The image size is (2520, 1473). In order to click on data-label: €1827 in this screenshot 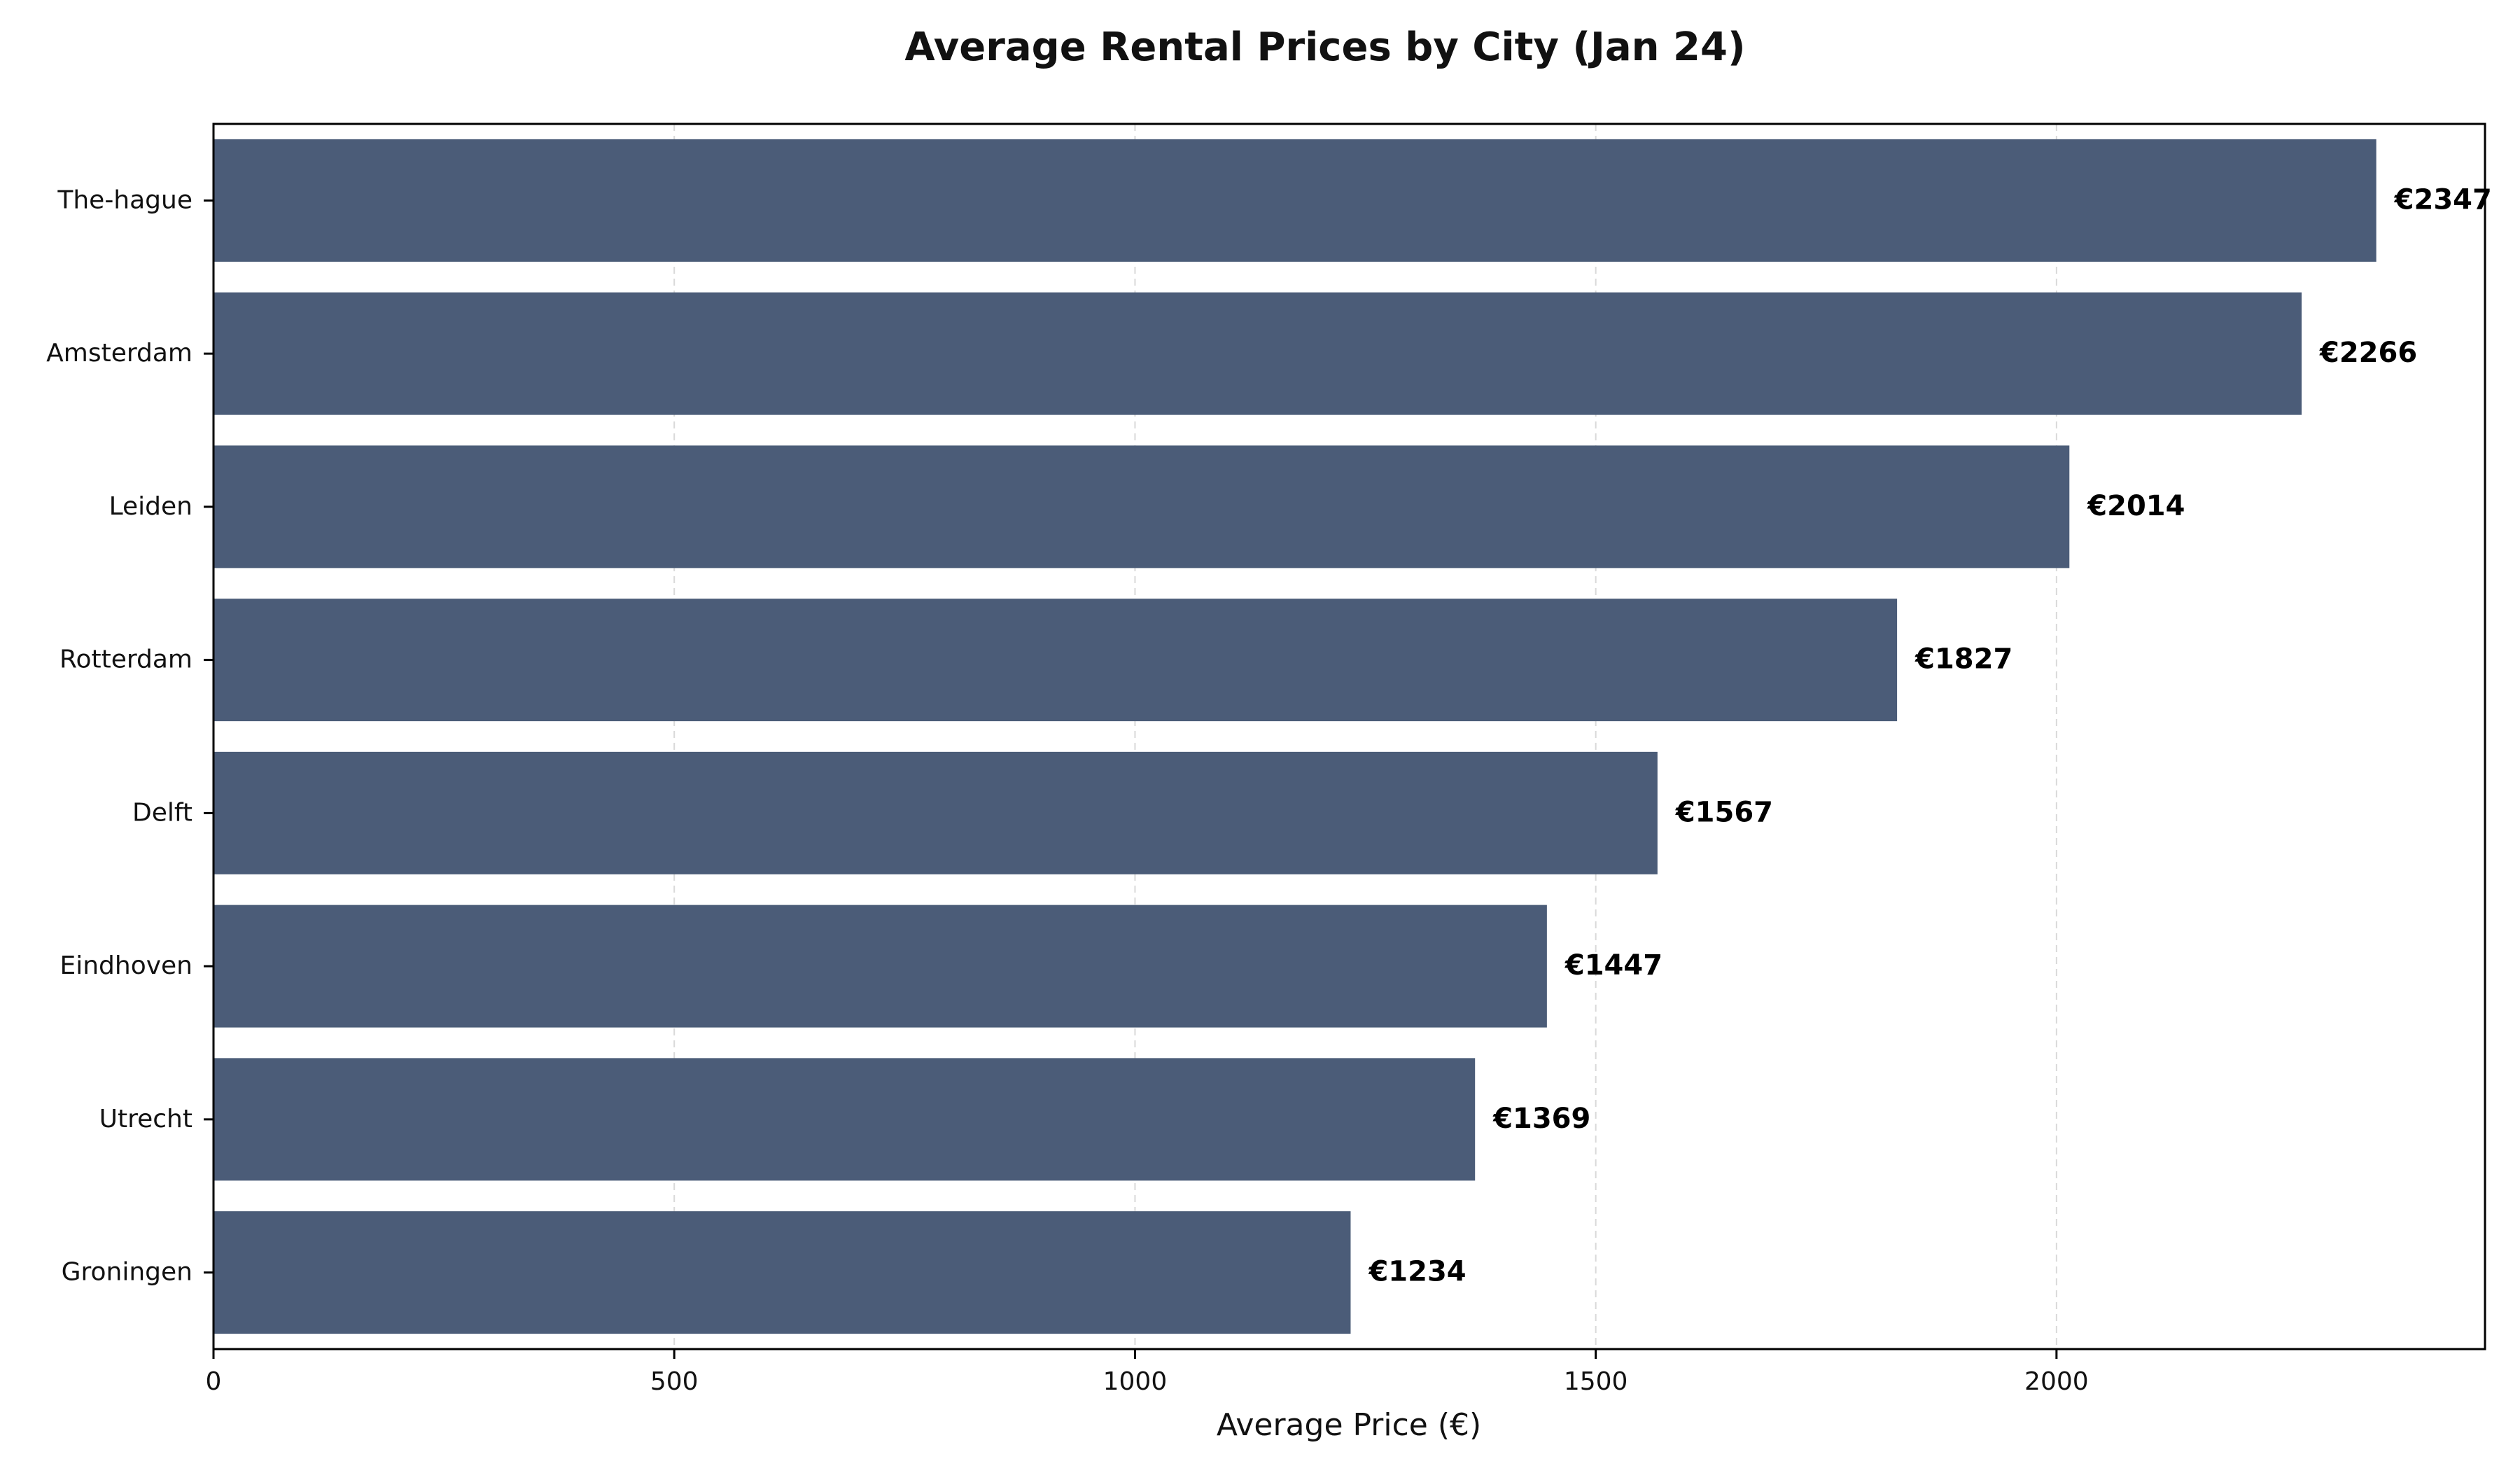, I will do `click(1963, 659)`.